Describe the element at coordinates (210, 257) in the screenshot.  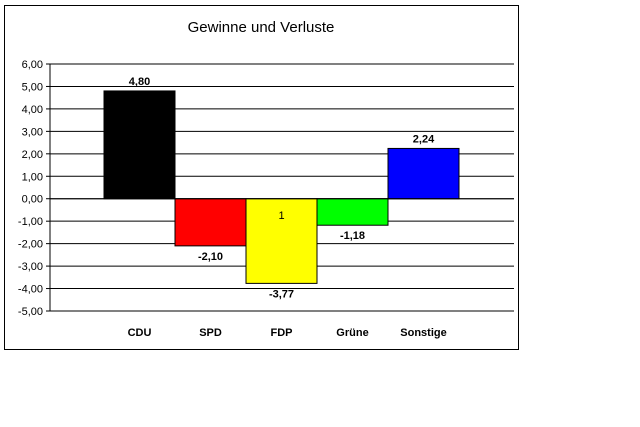
I see `data-label: -2,10` at that location.